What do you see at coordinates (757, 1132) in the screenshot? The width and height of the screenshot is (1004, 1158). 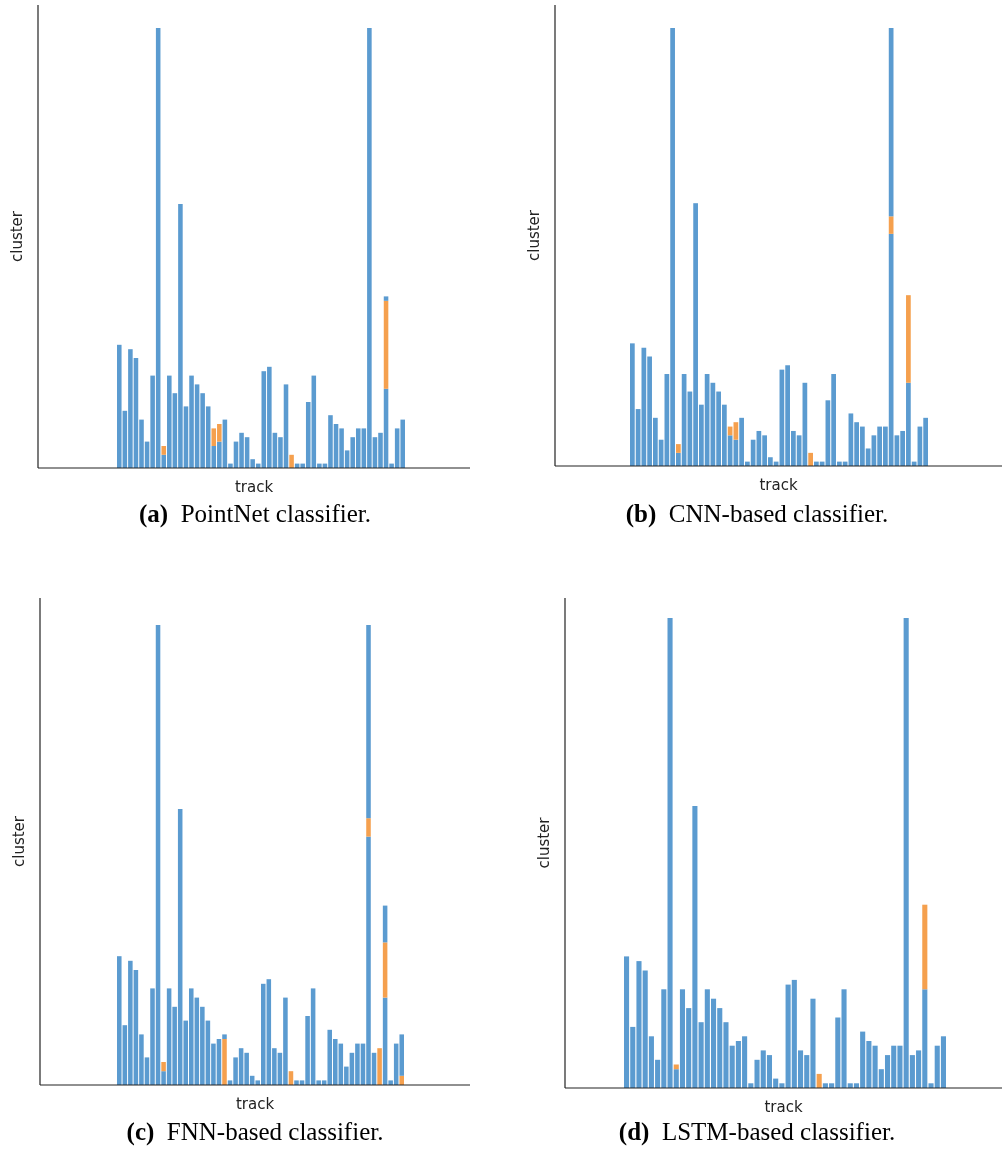 I see `text: (d) LSTM-based classifier.` at bounding box center [757, 1132].